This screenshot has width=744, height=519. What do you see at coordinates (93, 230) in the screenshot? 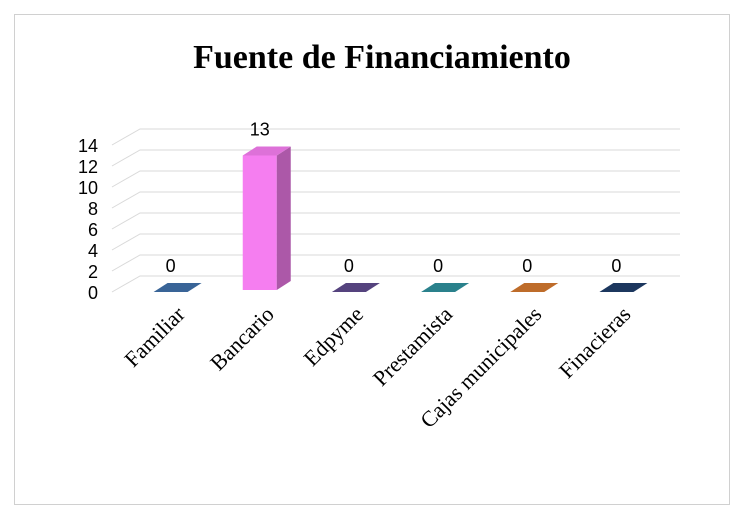
I see `y-tick-label: 6` at bounding box center [93, 230].